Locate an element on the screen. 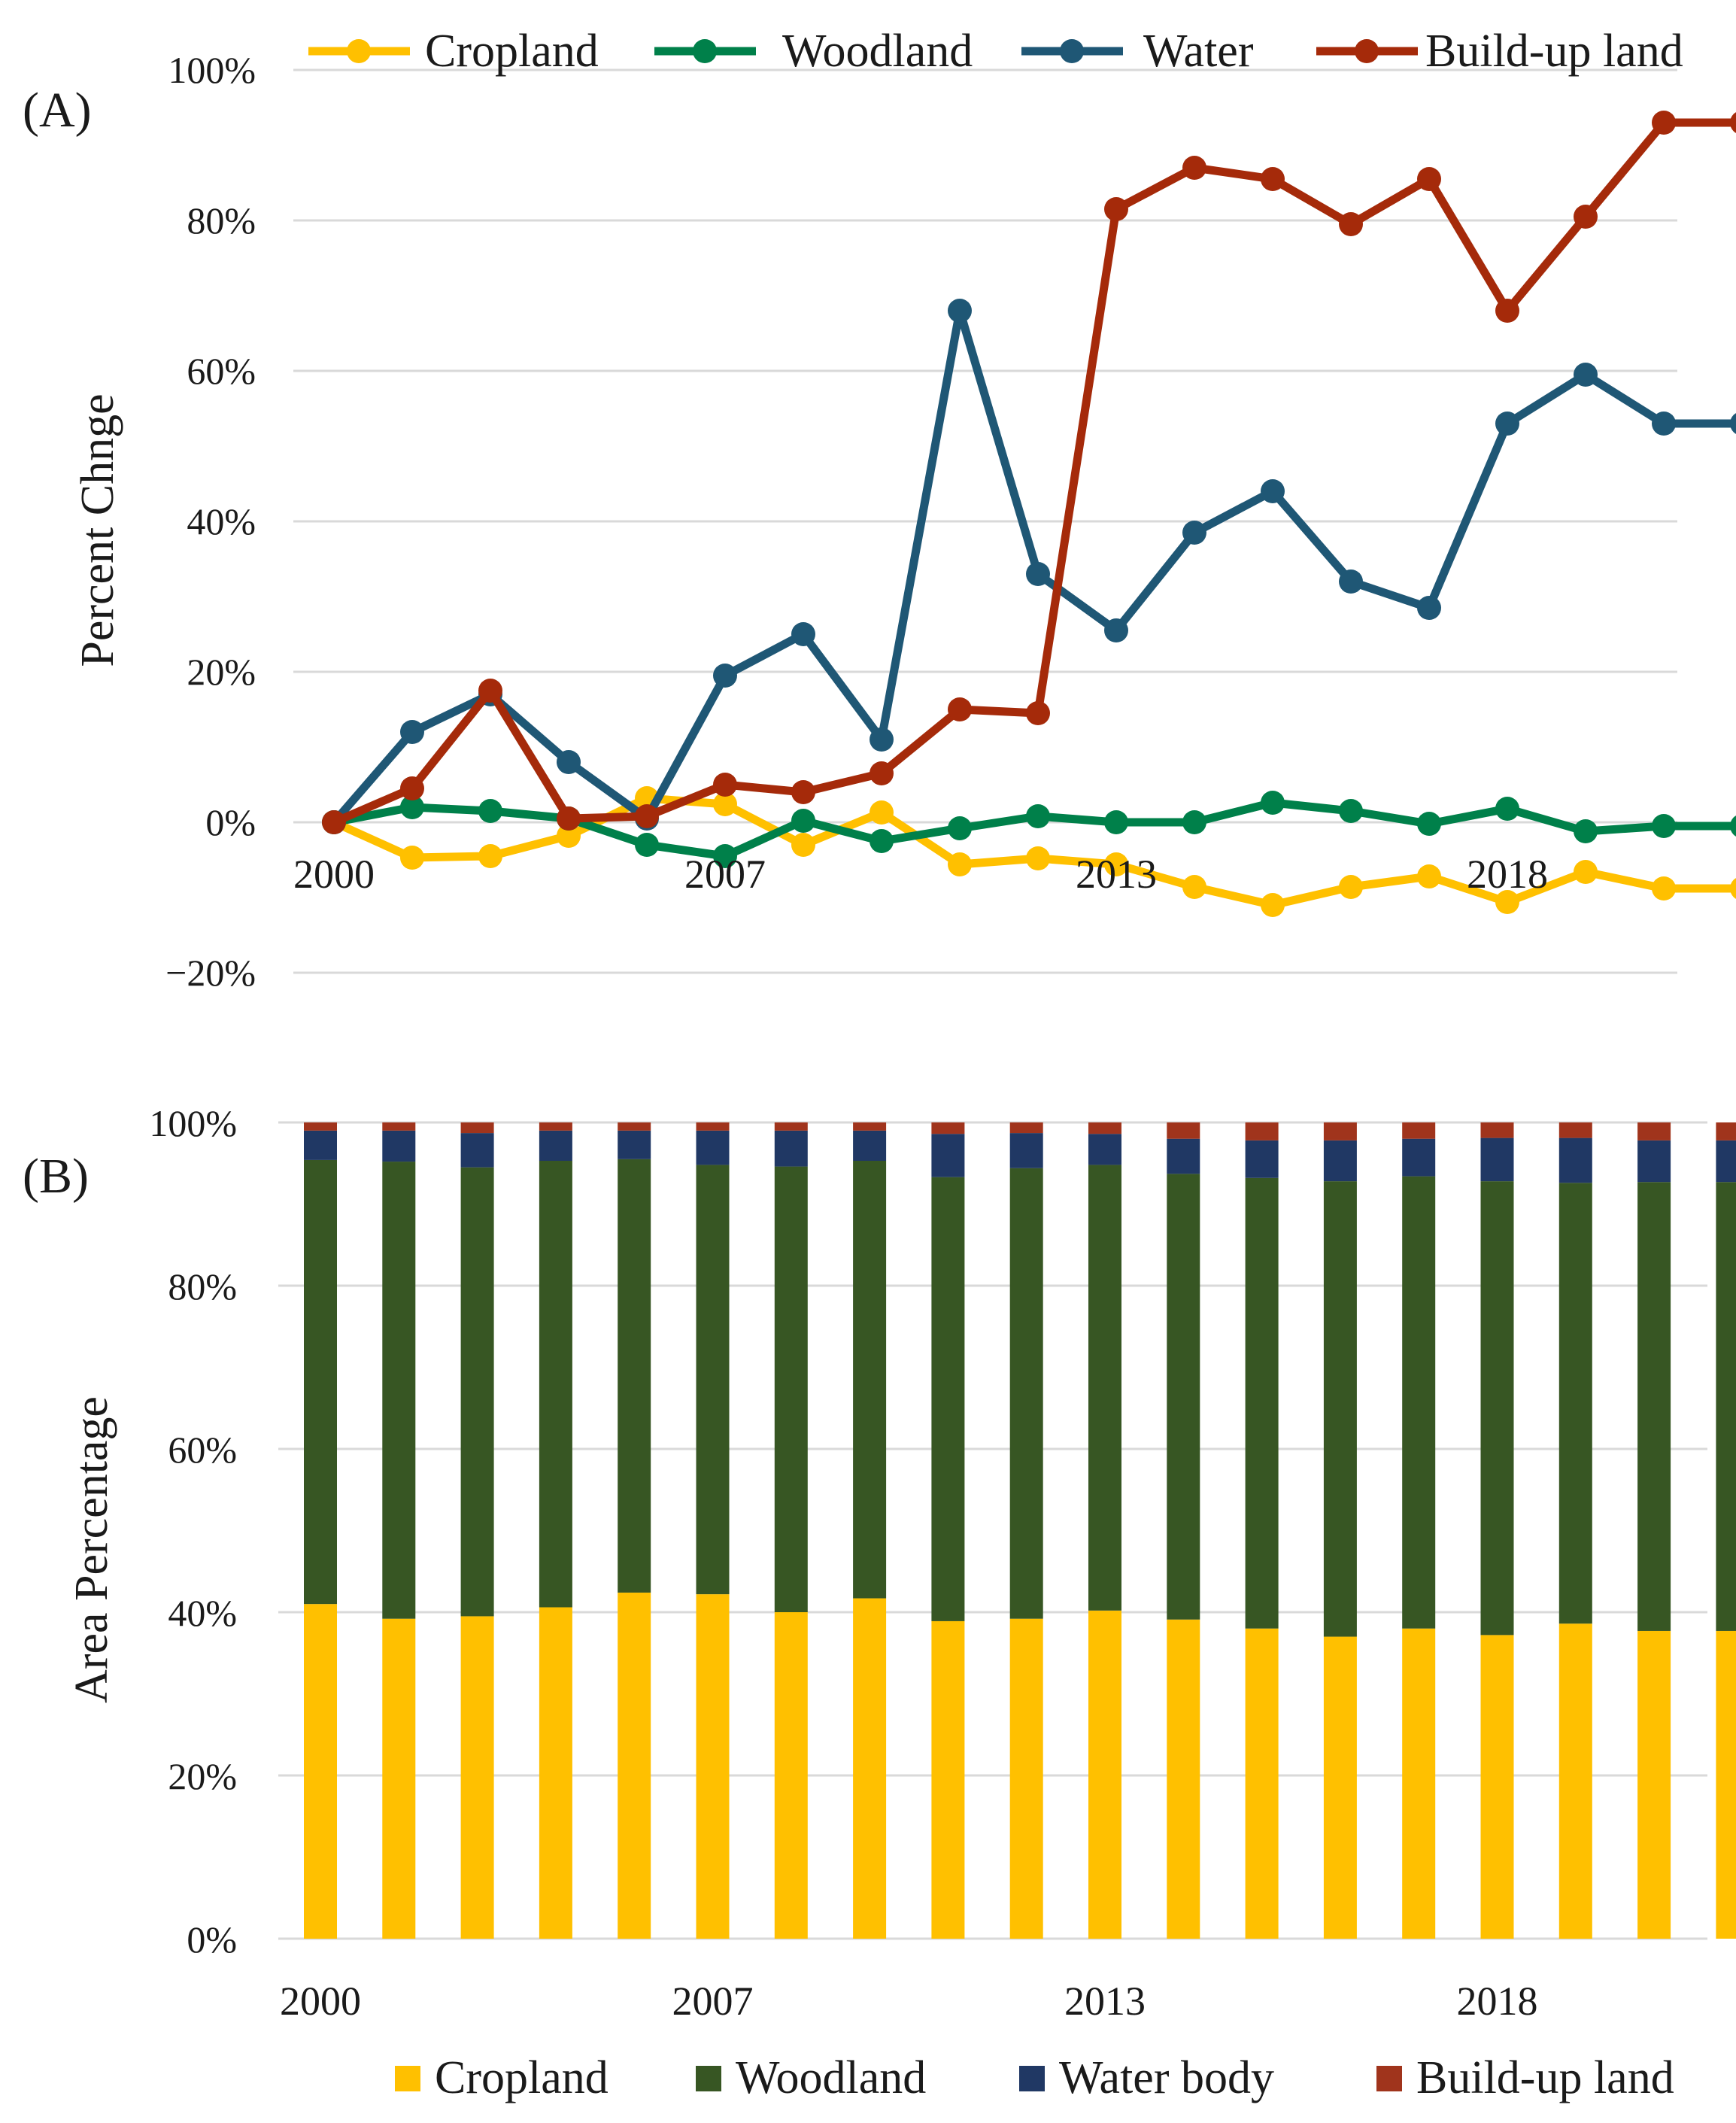 The image size is (1736, 2123). panel-b-label: (B) is located at coordinates (56, 1177).